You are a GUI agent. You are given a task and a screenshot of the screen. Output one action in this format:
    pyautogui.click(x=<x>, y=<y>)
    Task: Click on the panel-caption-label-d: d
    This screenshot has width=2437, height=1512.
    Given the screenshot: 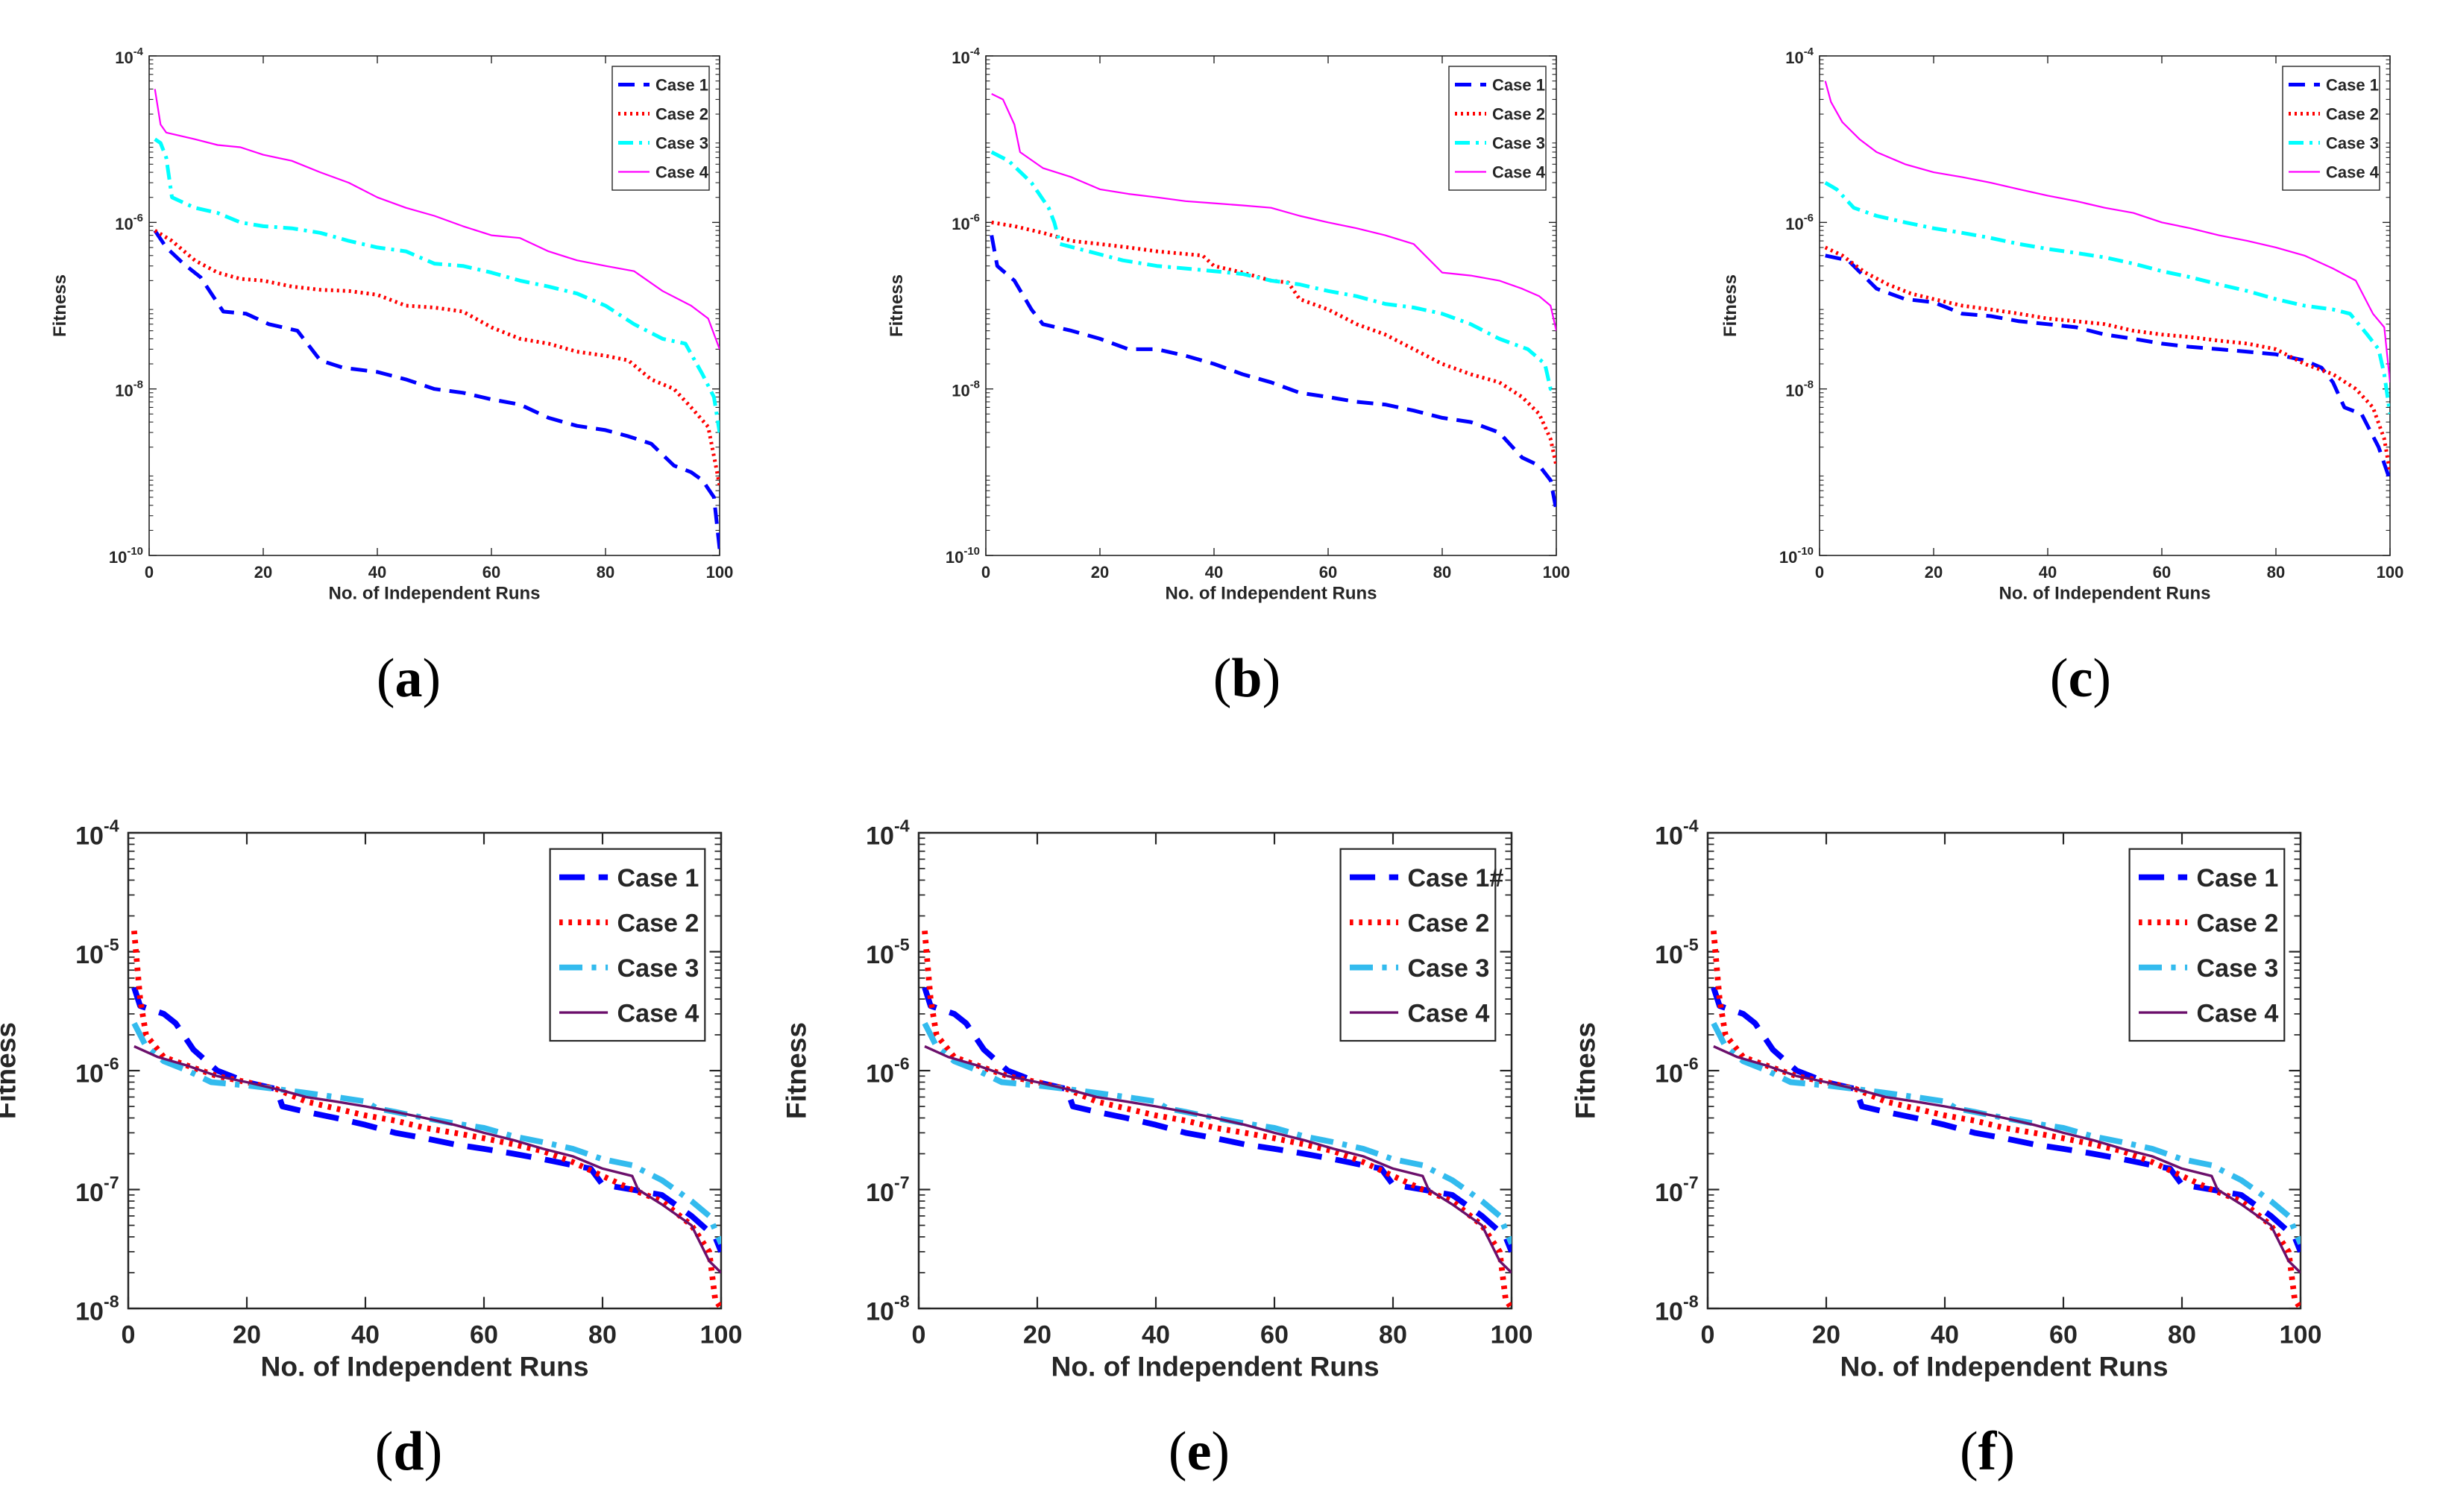 What is the action you would take?
    pyautogui.click(x=408, y=1451)
    